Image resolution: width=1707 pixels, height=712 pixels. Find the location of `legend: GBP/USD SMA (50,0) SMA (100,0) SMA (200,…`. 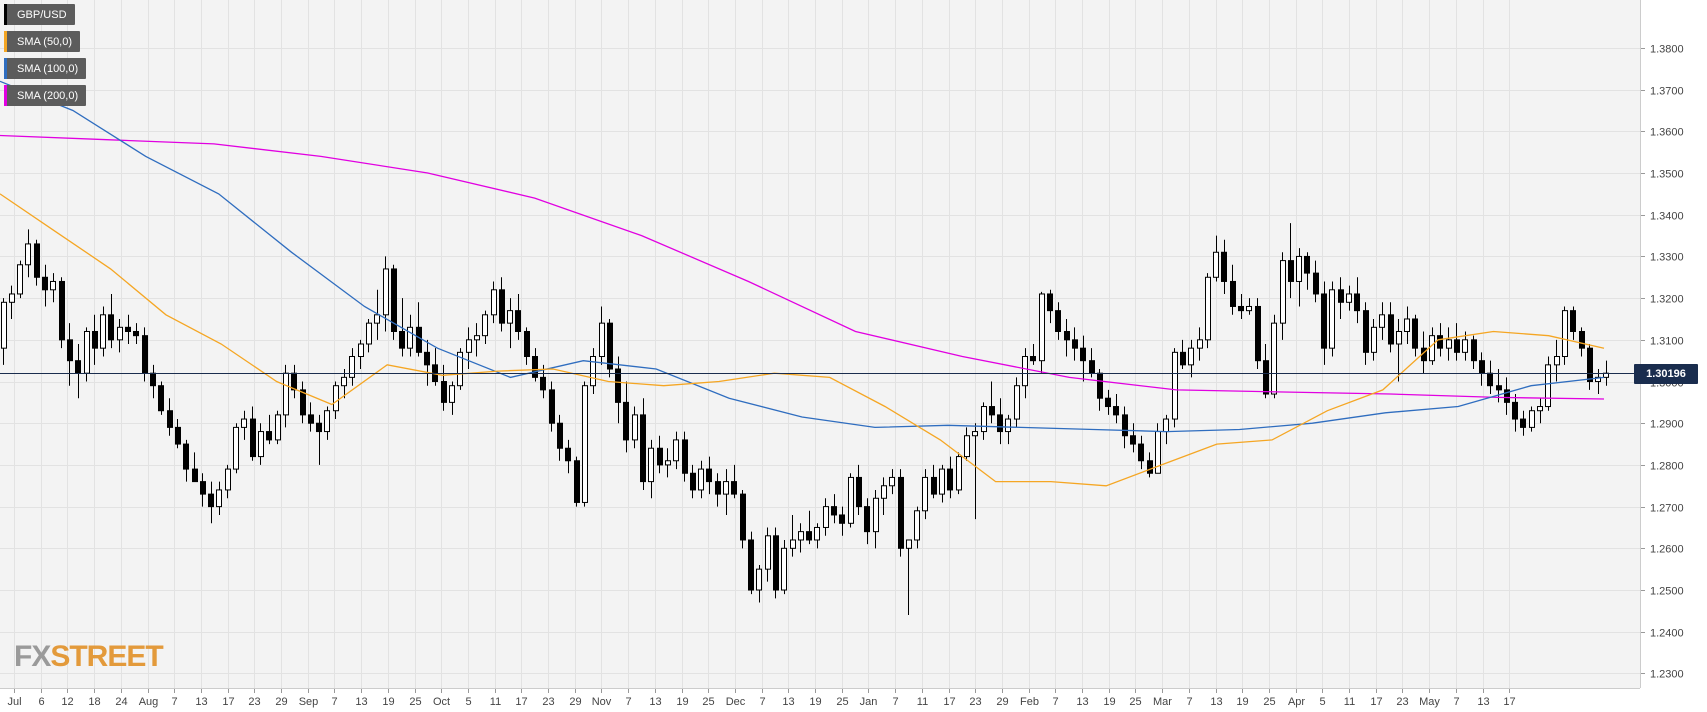

legend: GBP/USD SMA (50,0) SMA (100,0) SMA (200,… is located at coordinates (45, 58).